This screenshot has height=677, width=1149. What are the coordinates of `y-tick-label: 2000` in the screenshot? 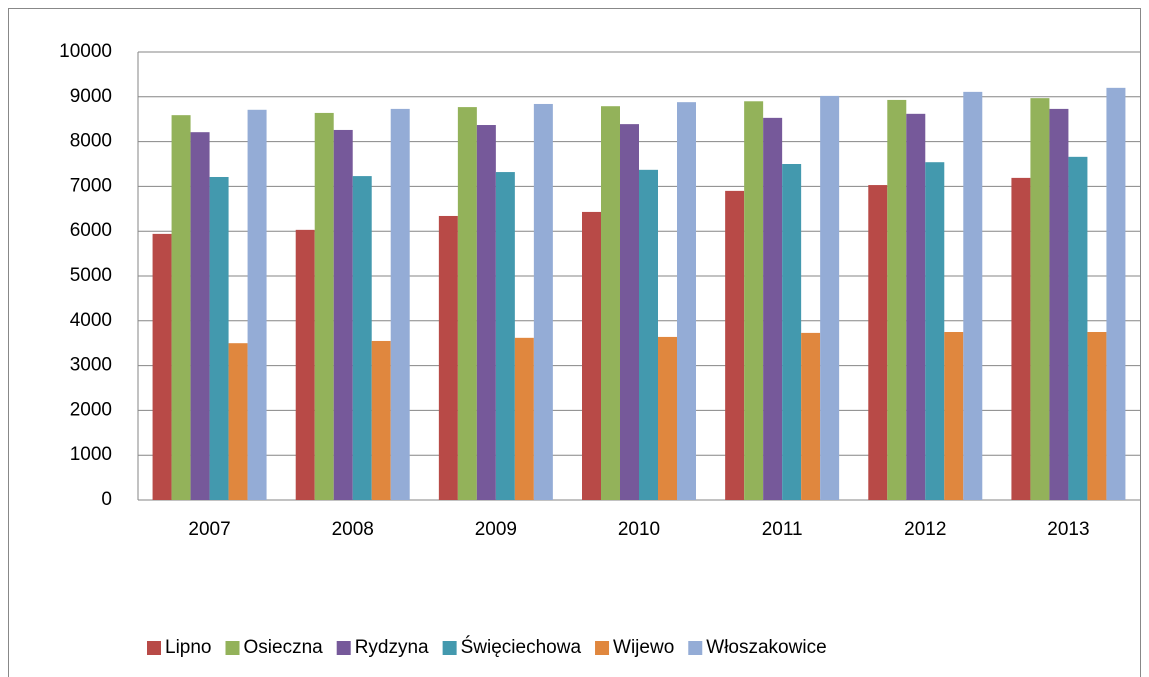 It's located at (91, 409).